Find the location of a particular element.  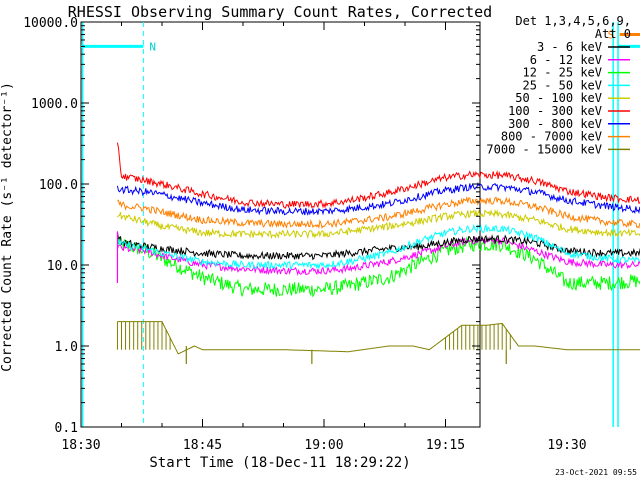

x-tick-label: 19:30 is located at coordinates (566, 445).